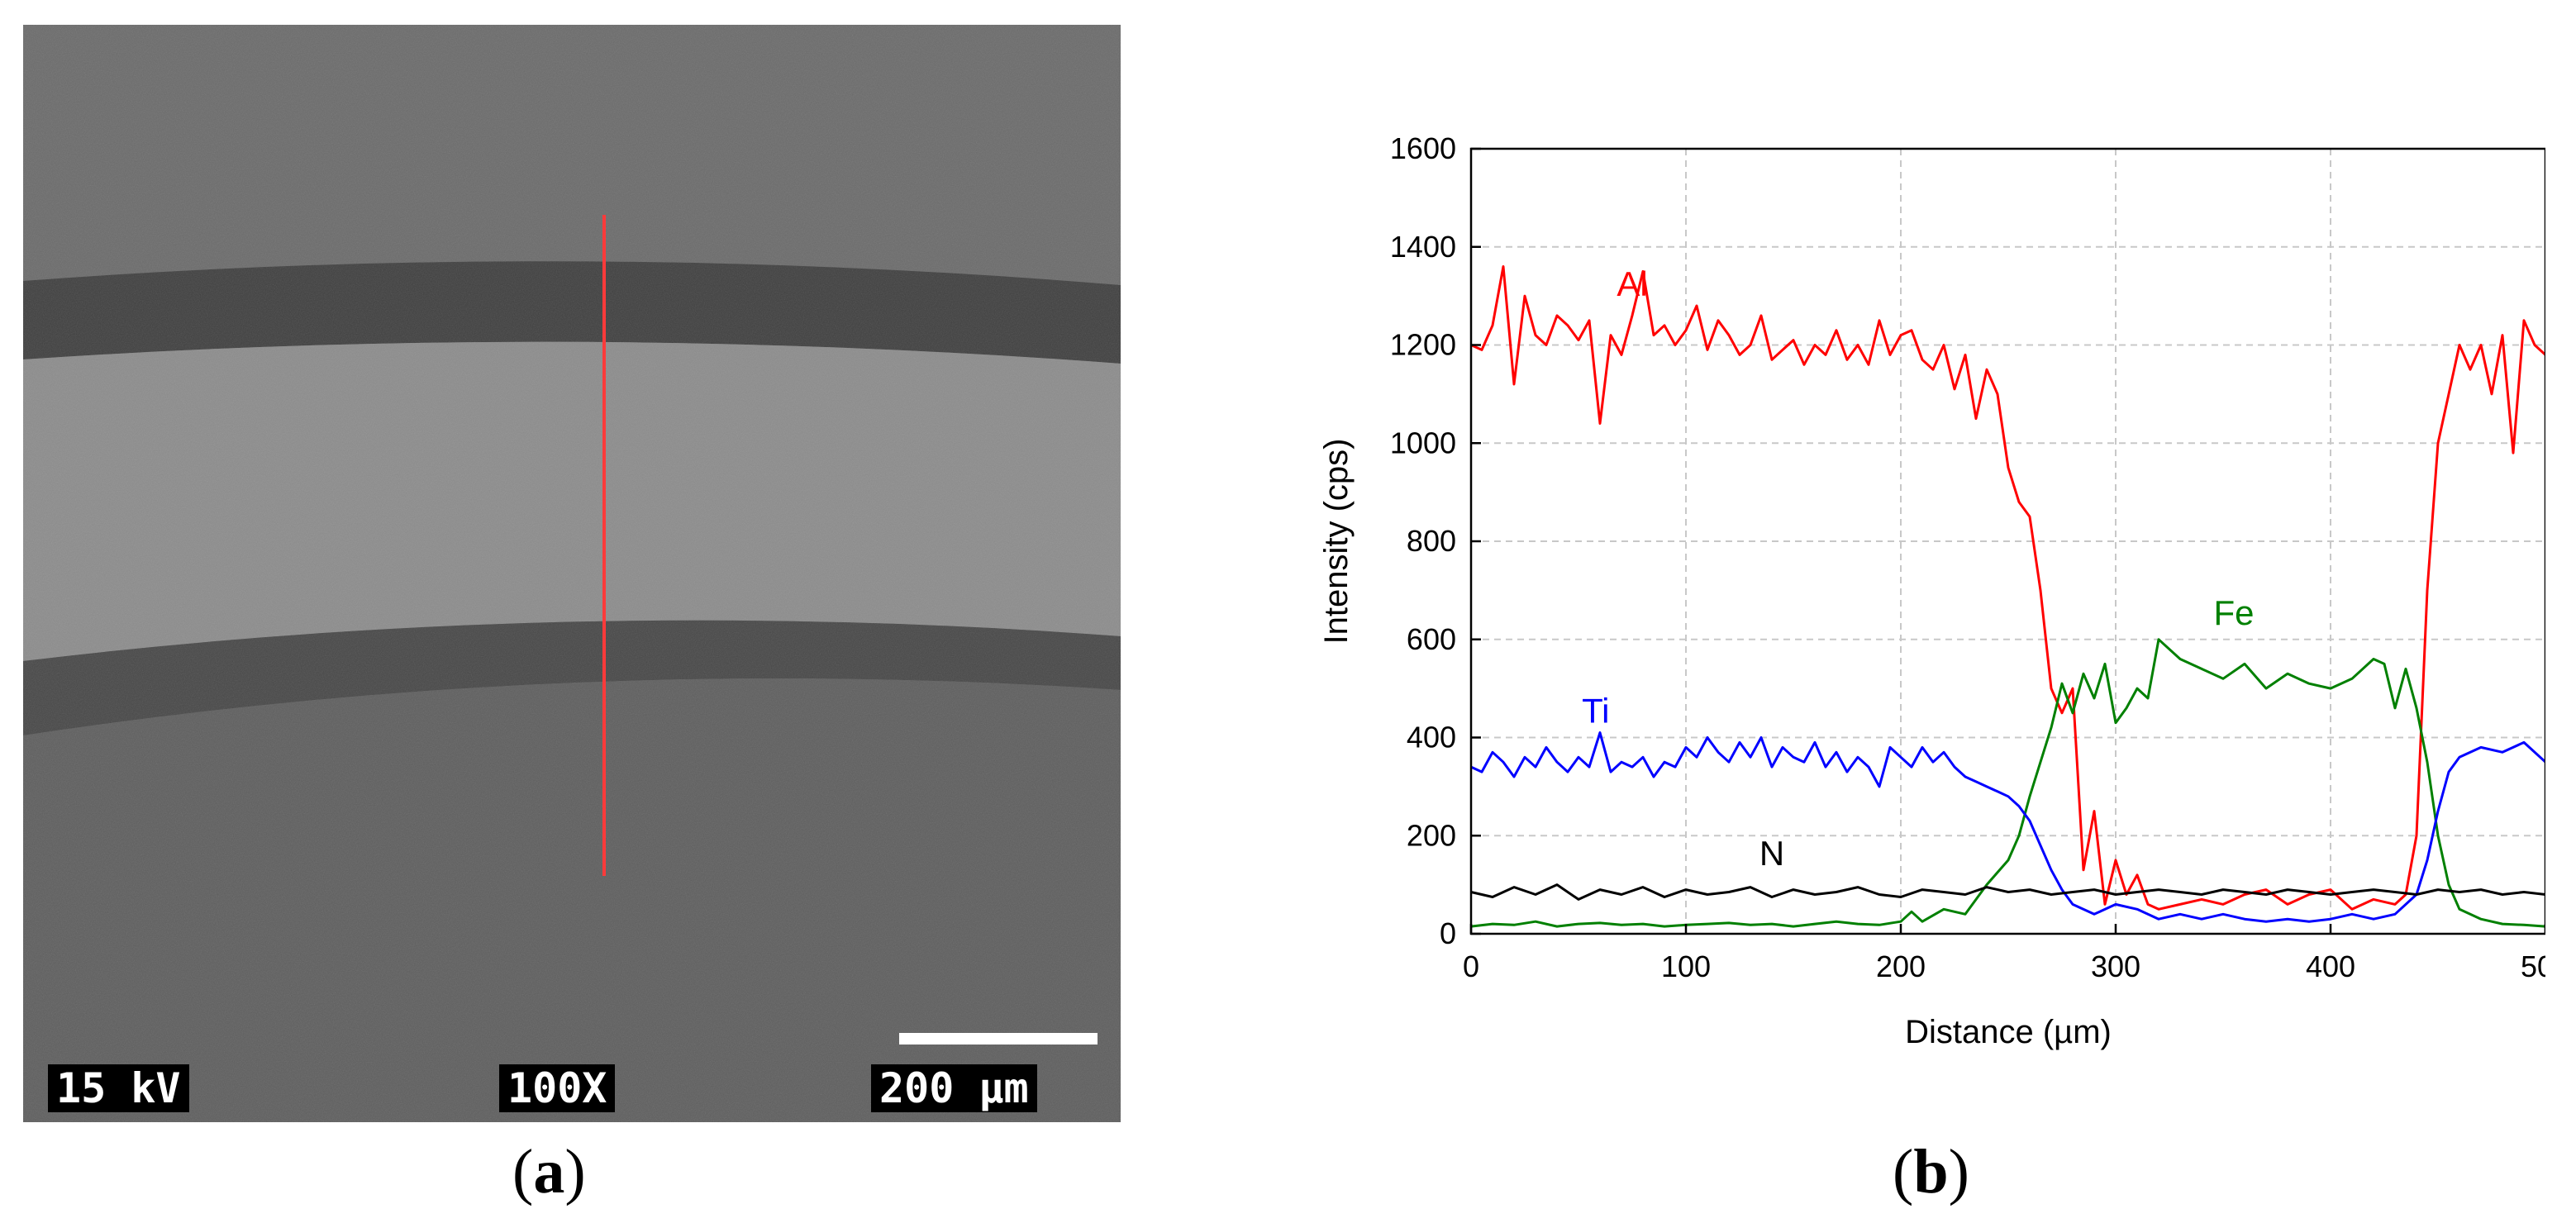 This screenshot has width=2576, height=1223. I want to click on caption-b-letter: b, so click(1931, 1171).